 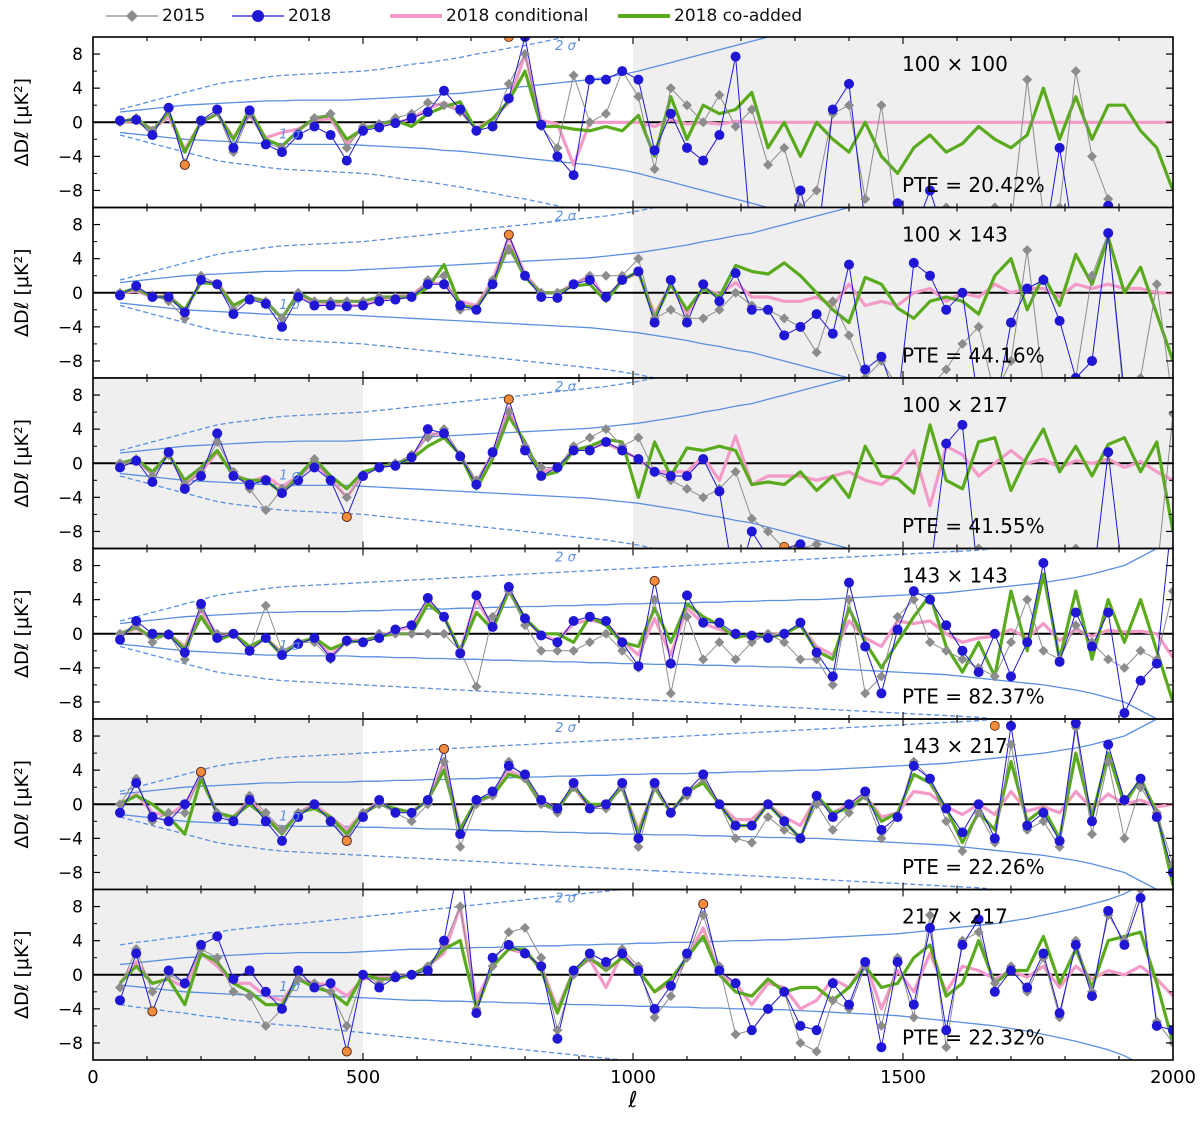 What do you see at coordinates (736, 16) in the screenshot?
I see `legend-entry-coadded: 2018 co-added` at bounding box center [736, 16].